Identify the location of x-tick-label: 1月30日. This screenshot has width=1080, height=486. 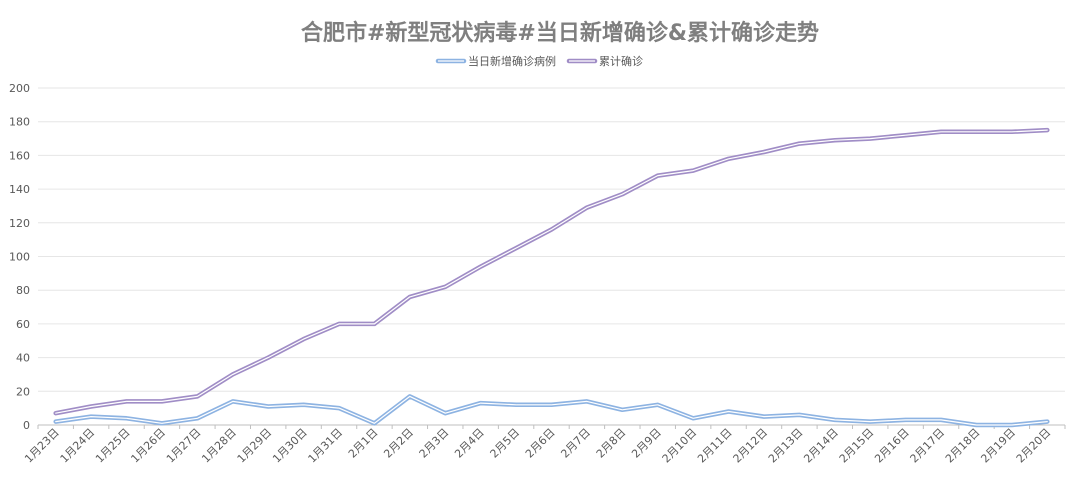
(290, 446).